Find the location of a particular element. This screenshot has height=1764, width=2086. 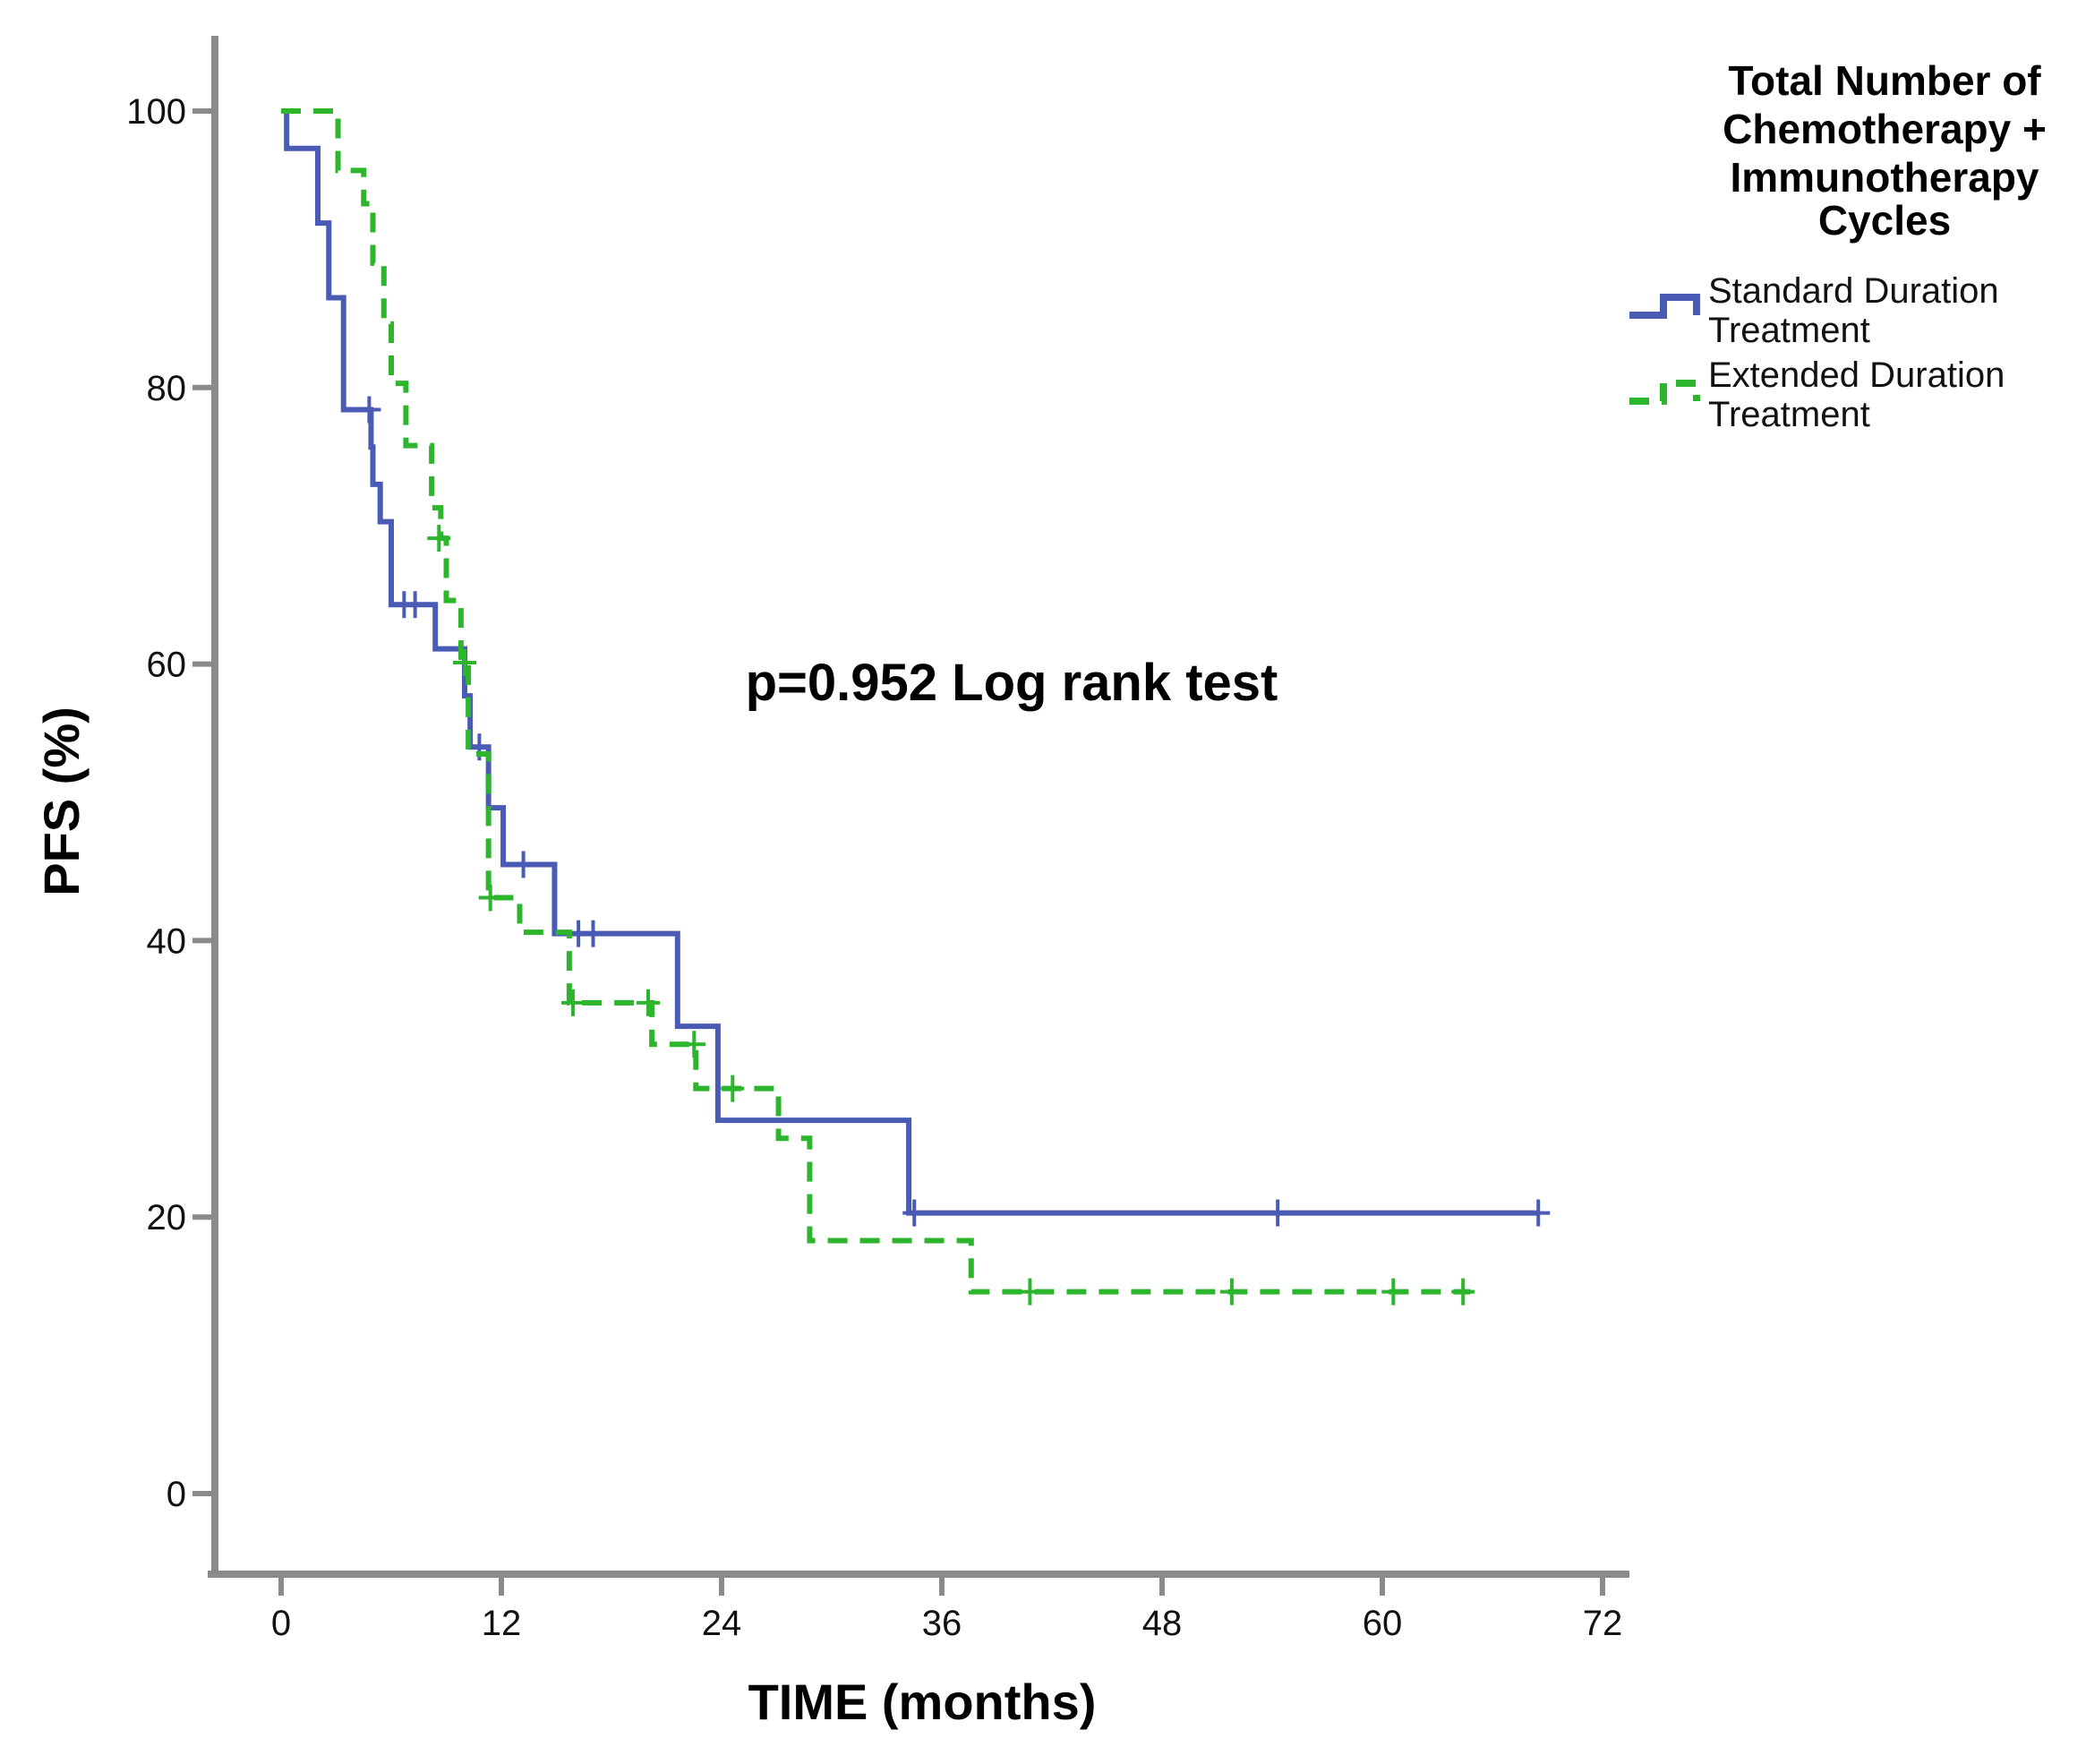

x-tick-label-4: 48 is located at coordinates (1162, 1624).